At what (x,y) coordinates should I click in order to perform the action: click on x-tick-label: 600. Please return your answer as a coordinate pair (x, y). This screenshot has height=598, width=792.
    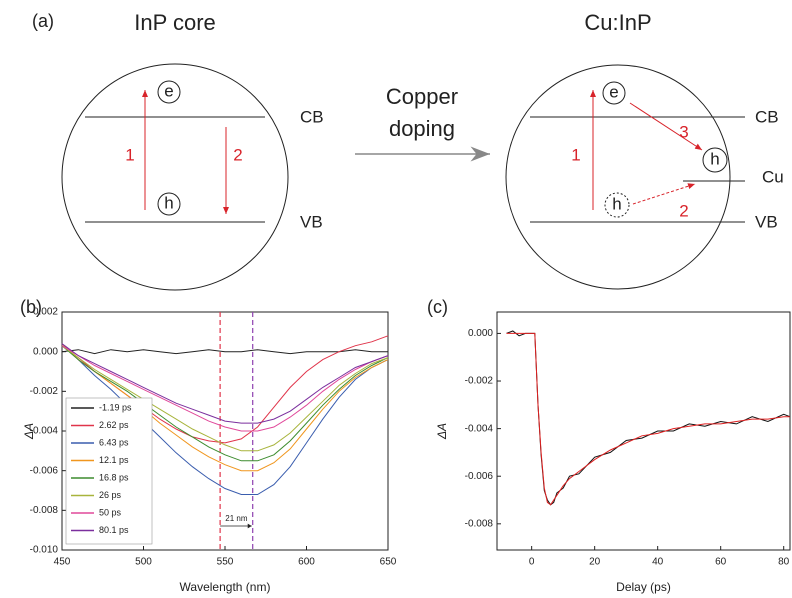
    Looking at the image, I should click on (306, 562).